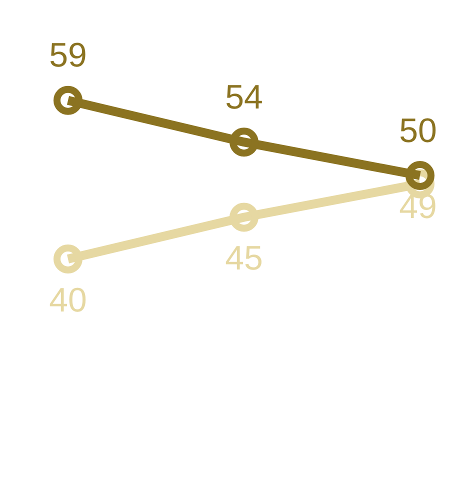  Describe the element at coordinates (68, 55) in the screenshot. I see `data-label: 59` at that location.